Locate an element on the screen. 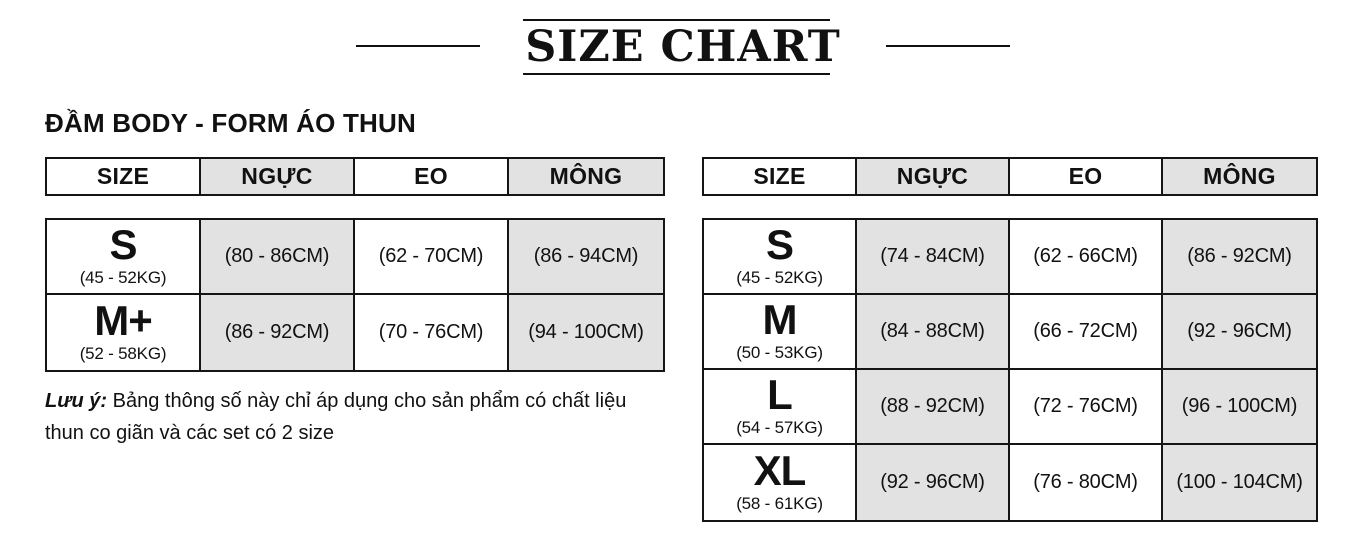  title-dash-right is located at coordinates (948, 46).